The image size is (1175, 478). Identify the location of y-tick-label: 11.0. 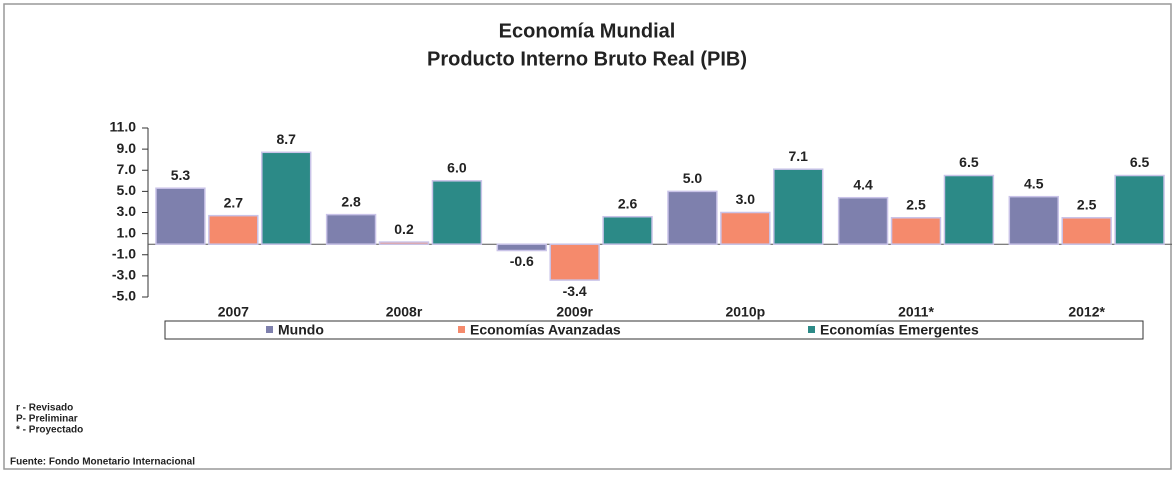
(123, 127).